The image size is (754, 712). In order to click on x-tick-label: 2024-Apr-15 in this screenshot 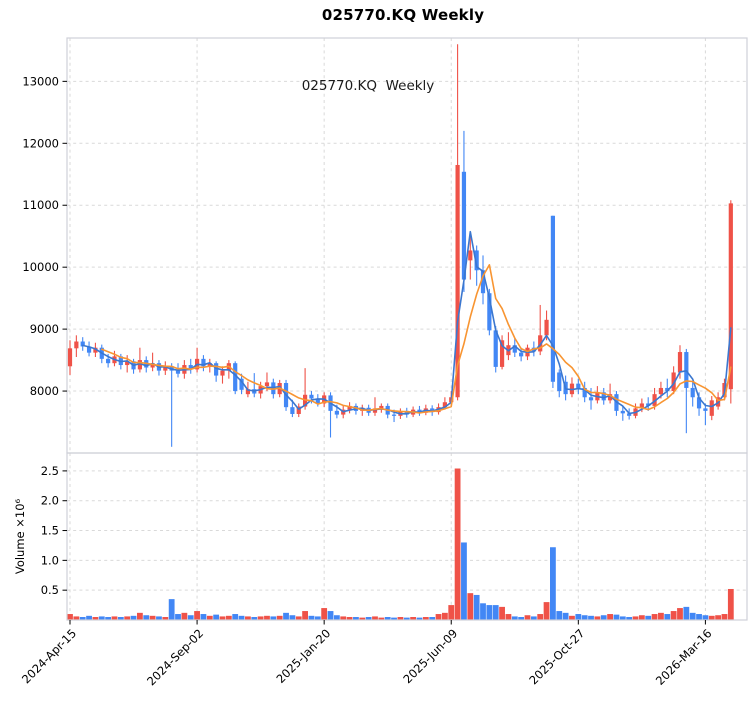, I will do `click(49, 656)`.